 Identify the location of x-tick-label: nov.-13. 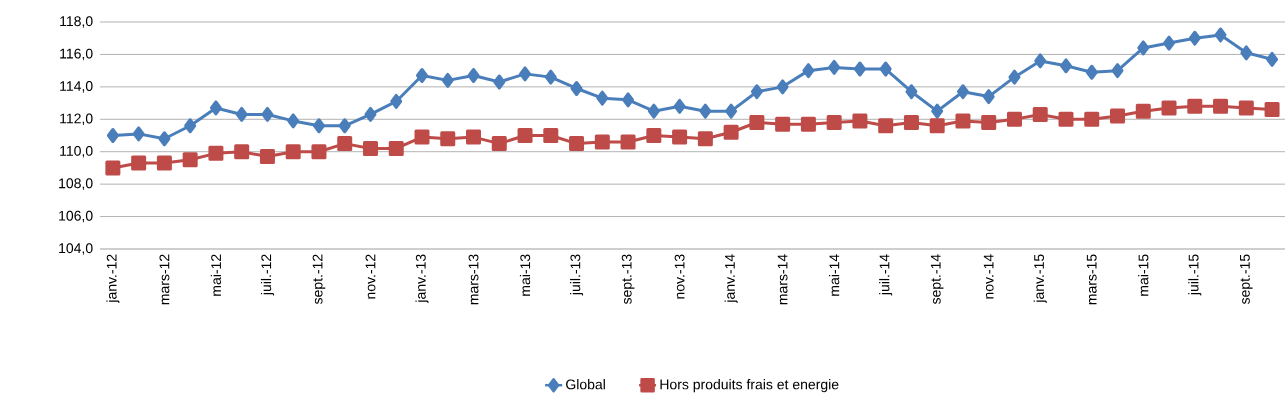
(679, 276).